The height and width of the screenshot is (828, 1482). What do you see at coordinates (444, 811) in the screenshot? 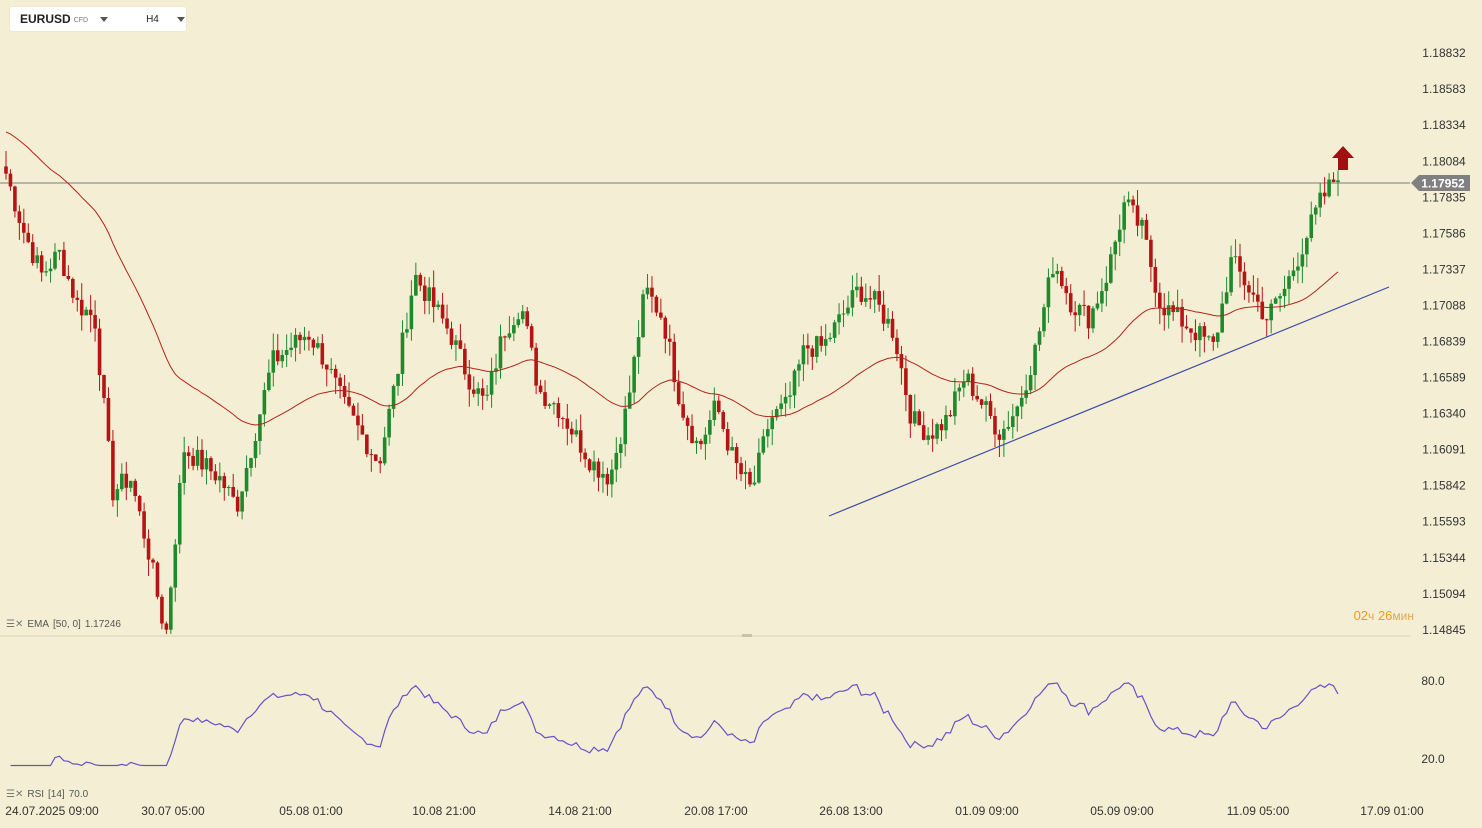
I see `x-tick-label: 10.08 21:00` at bounding box center [444, 811].